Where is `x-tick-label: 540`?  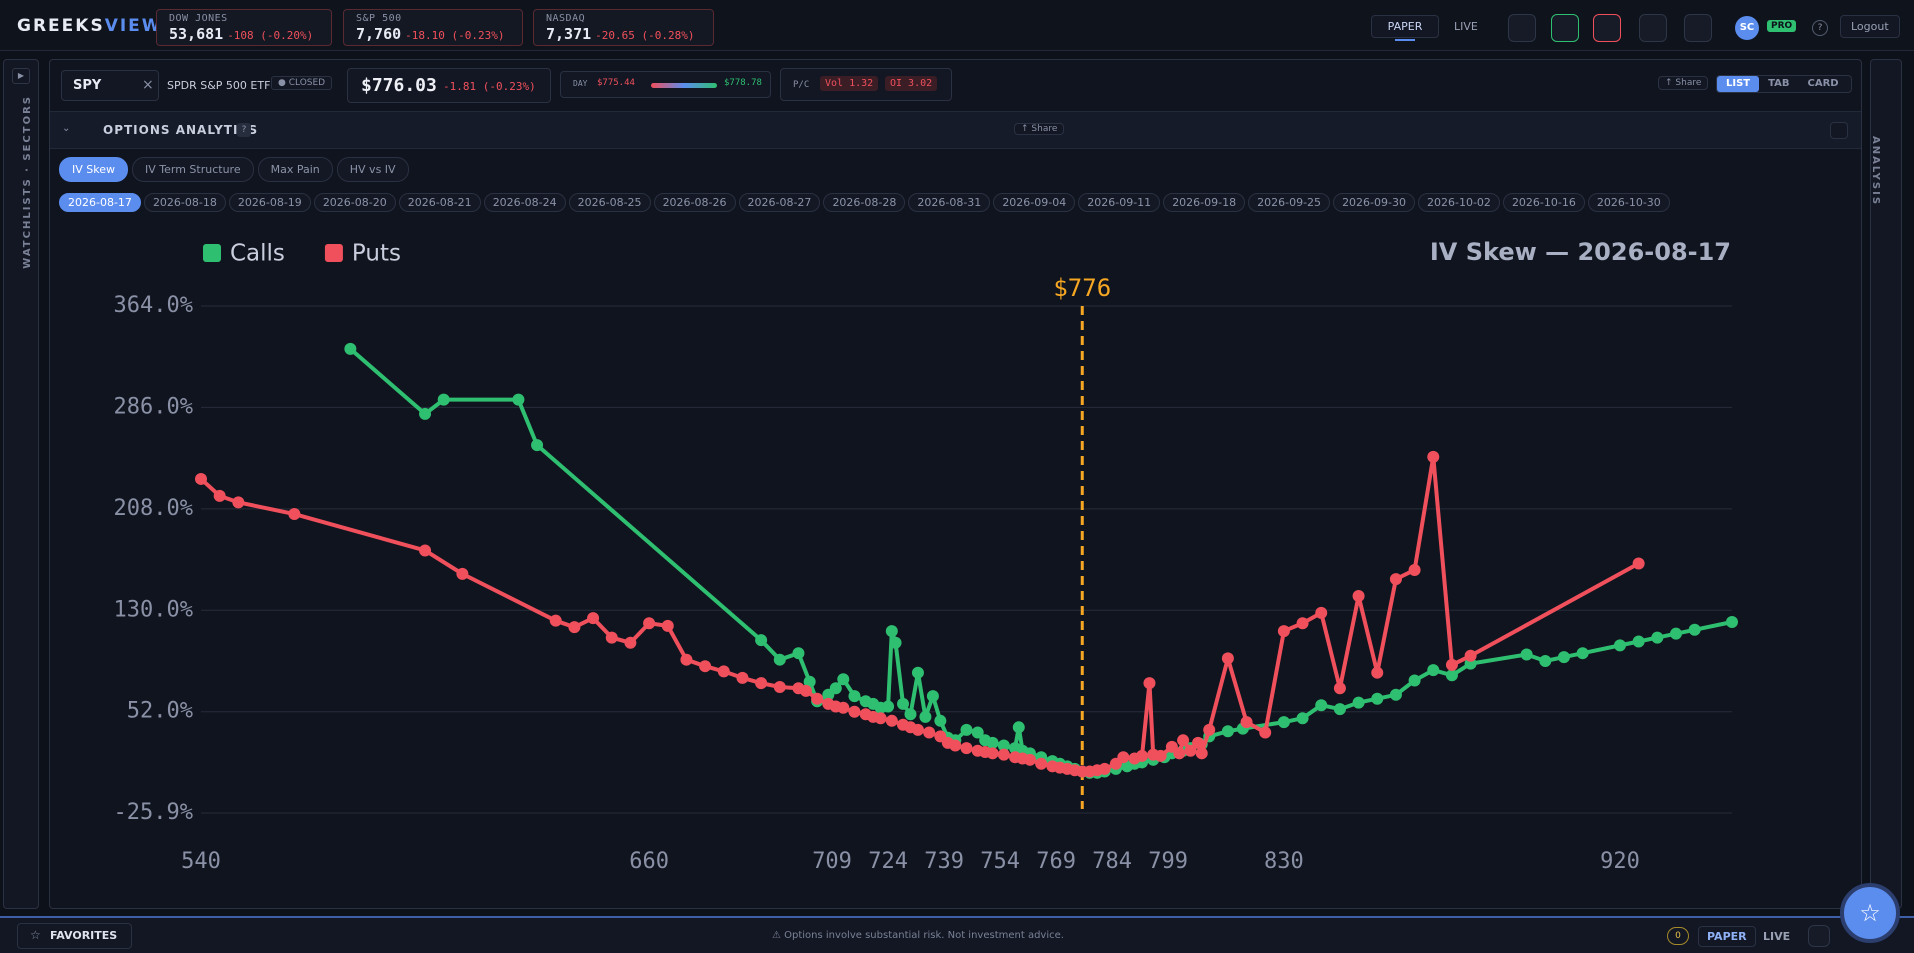
x-tick-label: 540 is located at coordinates (201, 861).